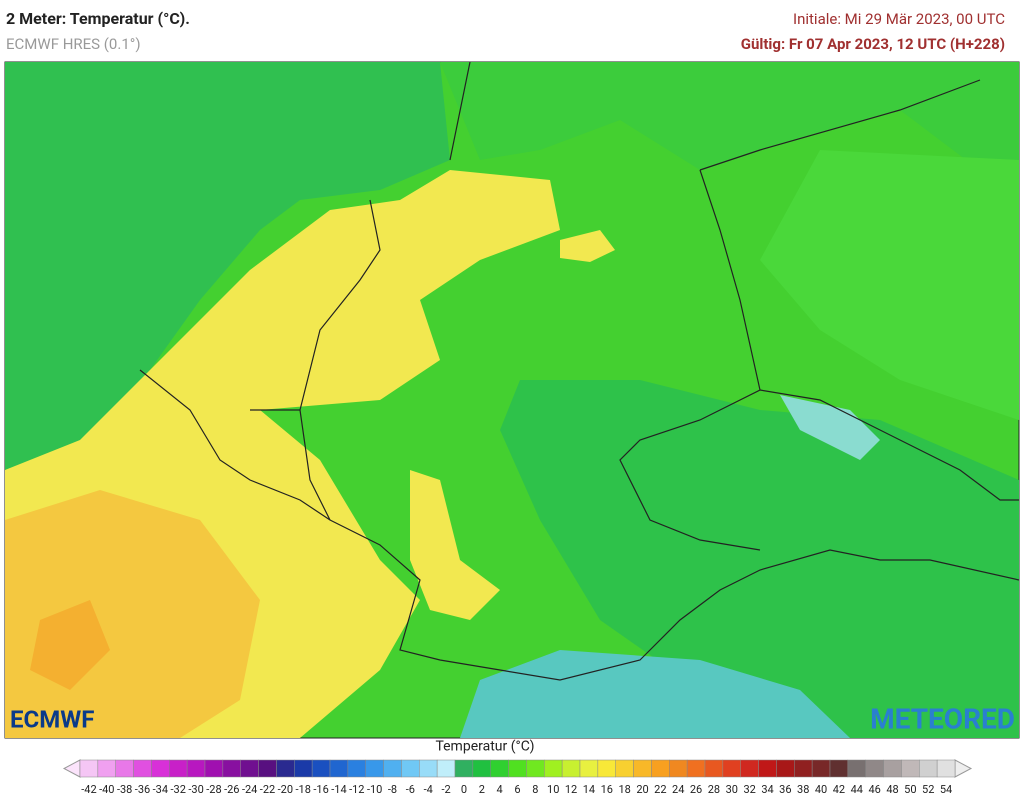  Describe the element at coordinates (249, 789) in the screenshot. I see `colorbar-label: -24` at that location.